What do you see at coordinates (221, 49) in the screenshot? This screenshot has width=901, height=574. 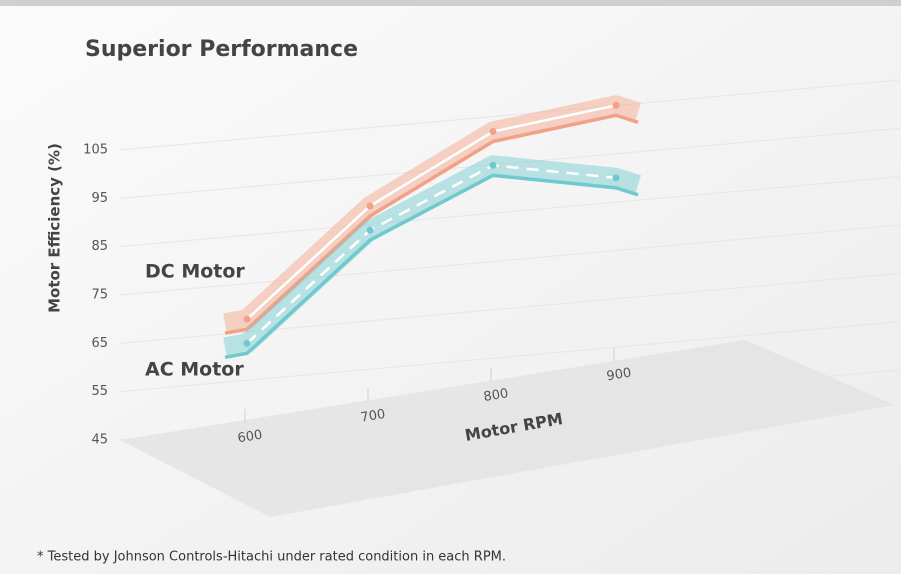 I see `chart-title: Superior Performance` at bounding box center [221, 49].